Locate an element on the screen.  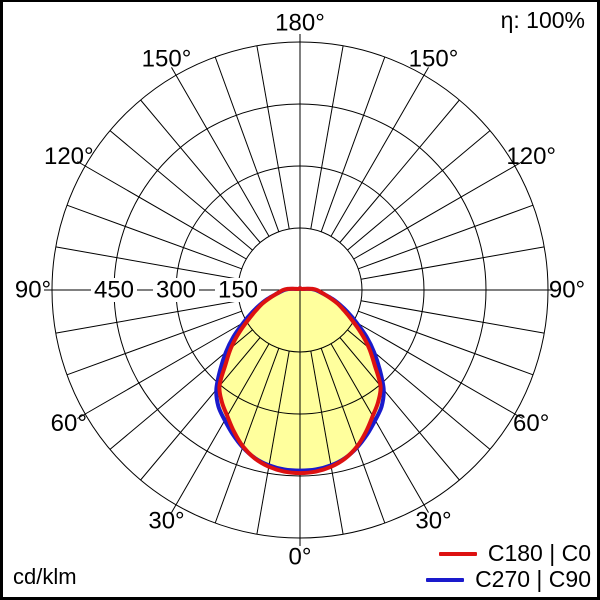
legend-row-c90: C270 | C90 is located at coordinates (508, 579).